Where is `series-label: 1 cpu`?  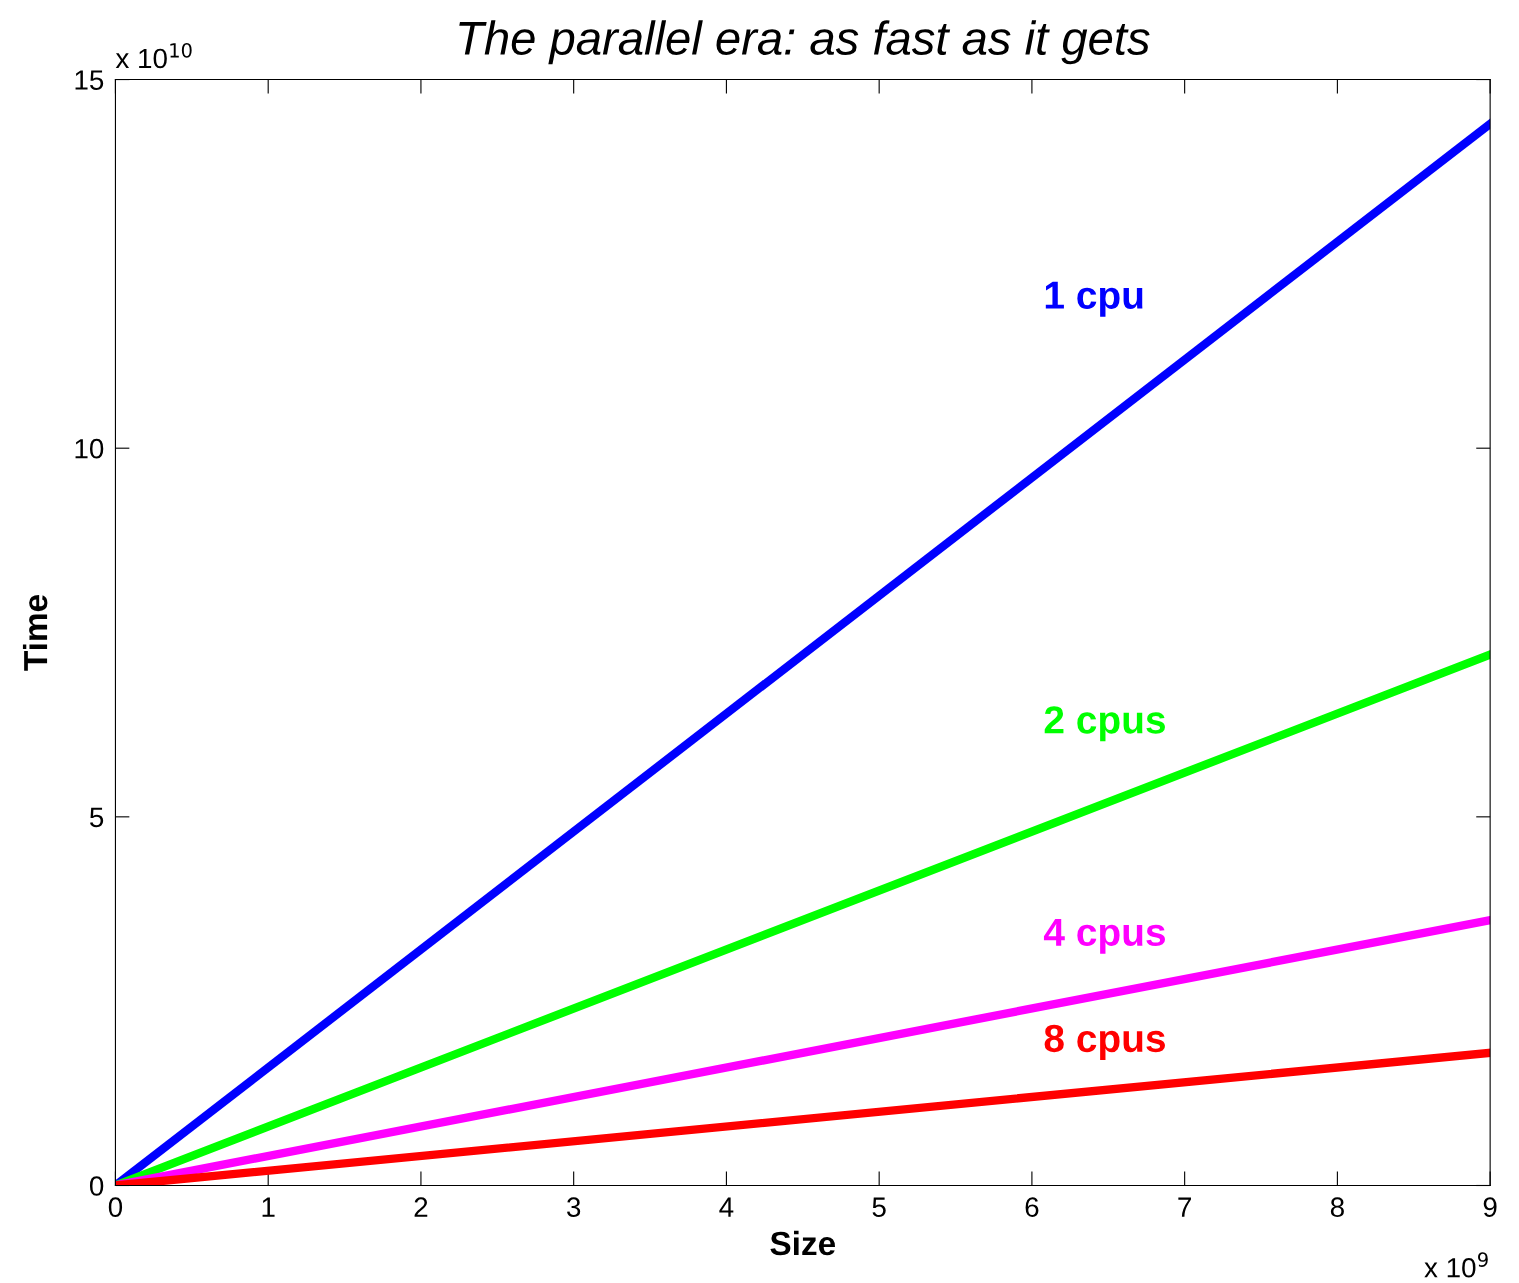 series-label: 1 cpu is located at coordinates (1094, 299).